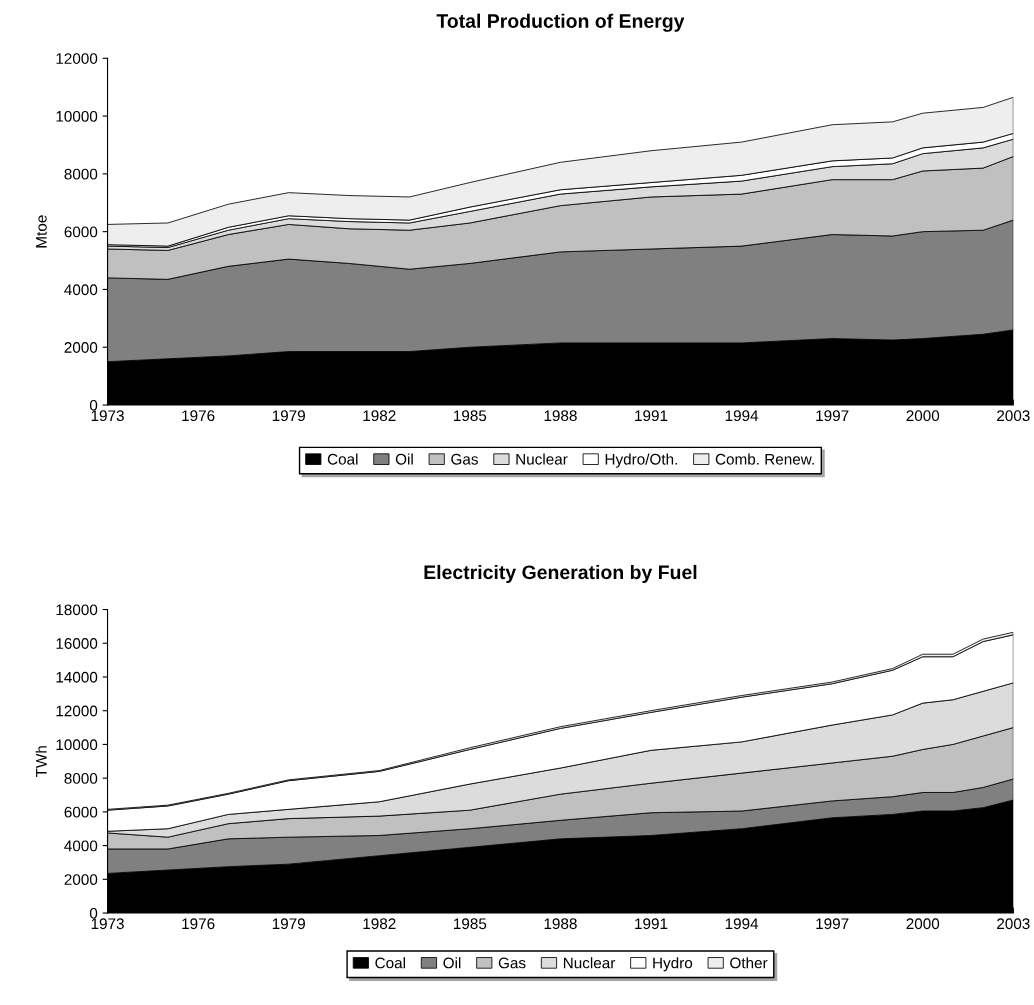 The image size is (1034, 1005). What do you see at coordinates (77, 610) in the screenshot?
I see `y-tick-label: 18000` at bounding box center [77, 610].